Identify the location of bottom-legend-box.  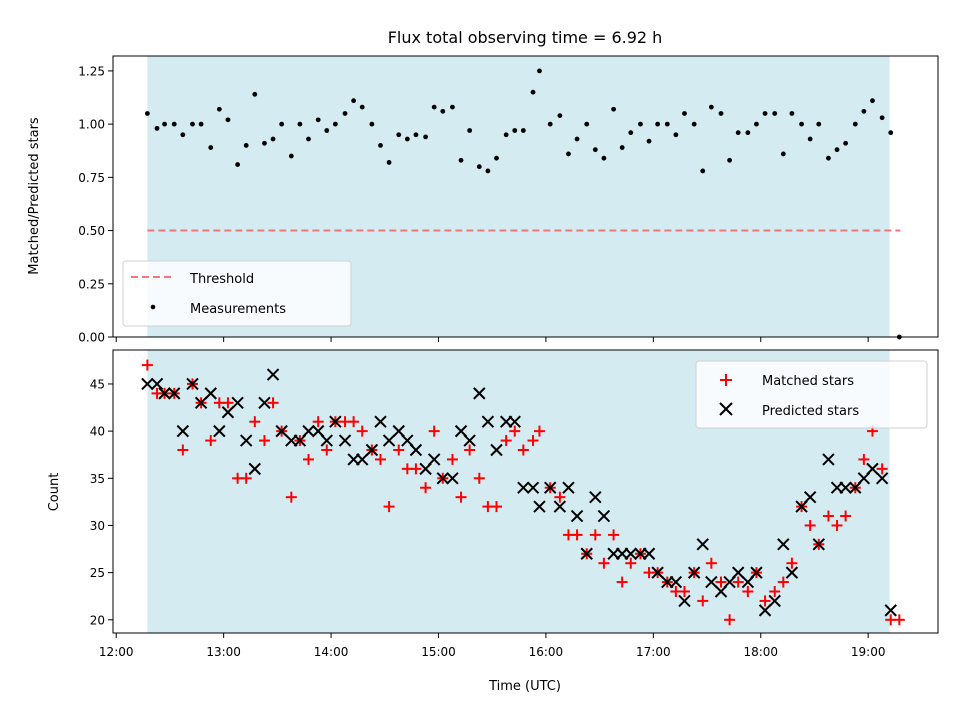
(811, 394).